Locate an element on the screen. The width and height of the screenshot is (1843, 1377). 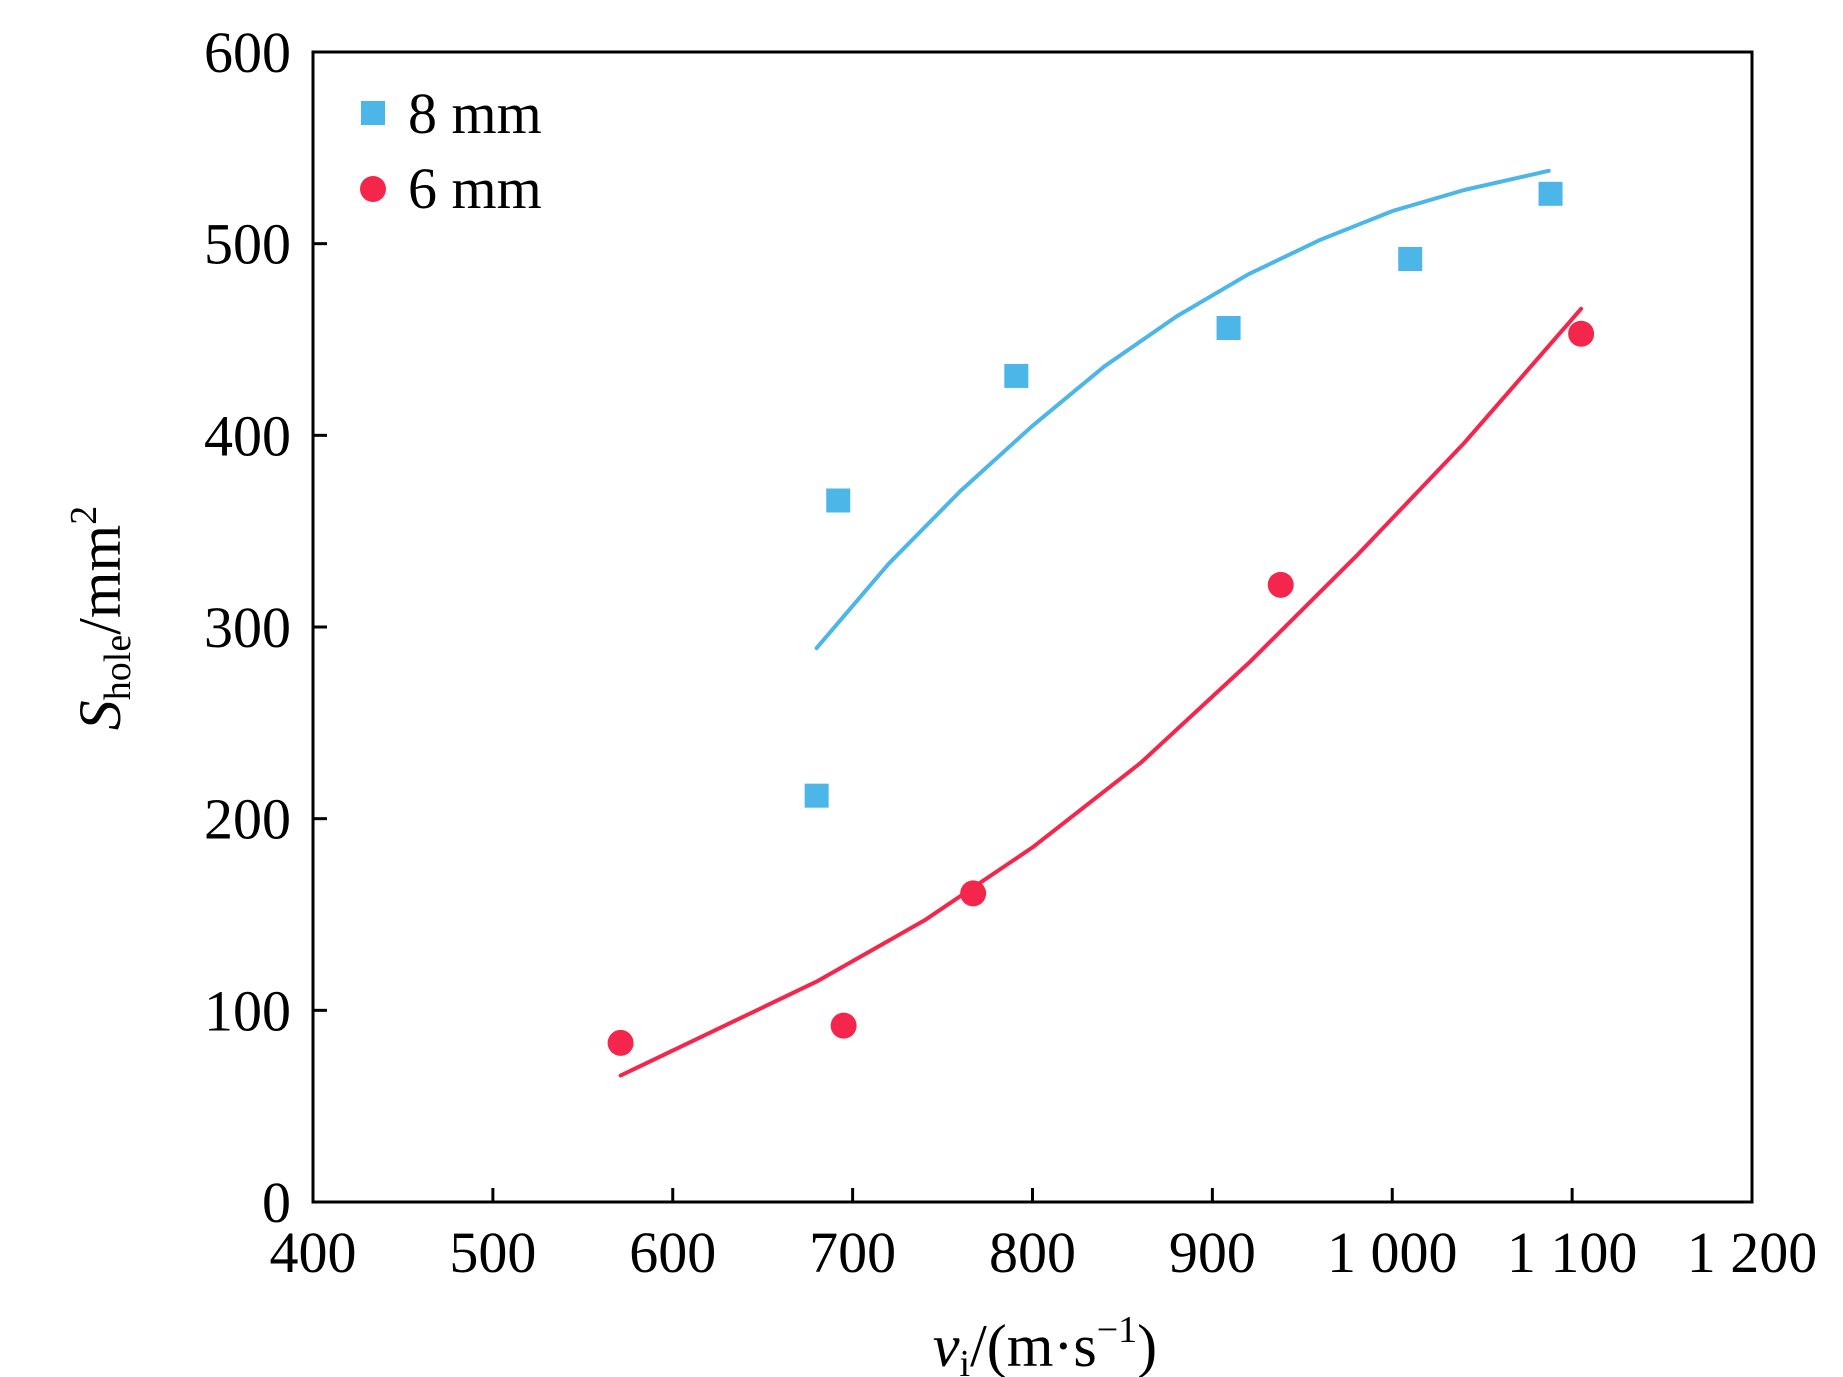
y-axis-title-sub: hole is located at coordinates (118, 667).